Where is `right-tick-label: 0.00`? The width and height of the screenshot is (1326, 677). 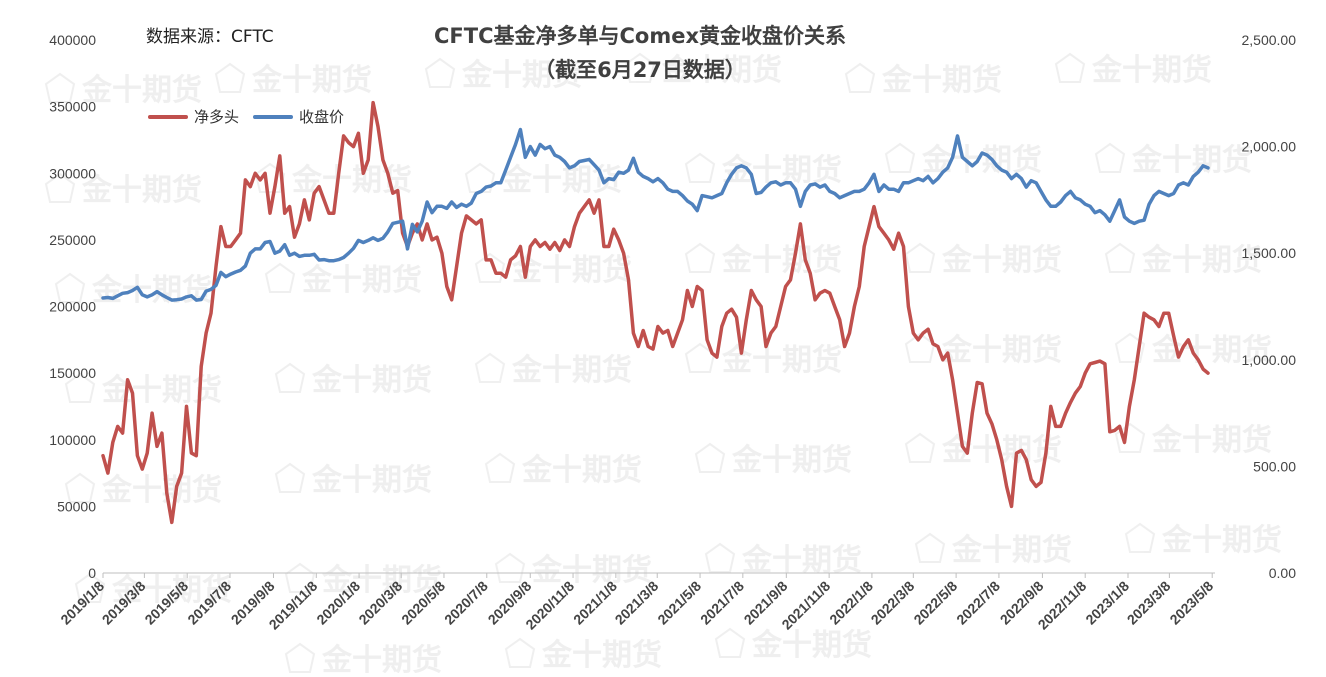
right-tick-label: 0.00 is located at coordinates (1282, 573).